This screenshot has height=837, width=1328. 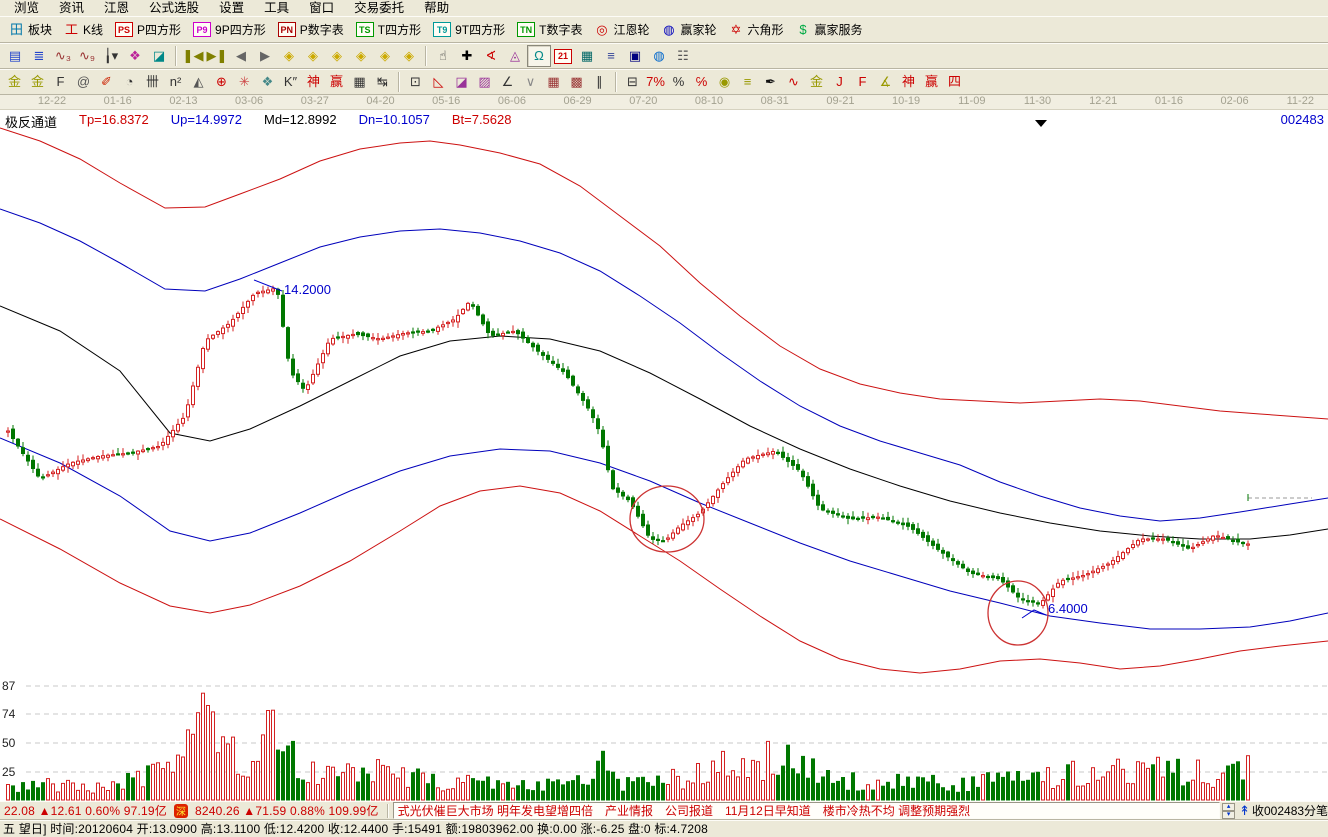 What do you see at coordinates (931, 82) in the screenshot?
I see `ying-line-button: 赢` at bounding box center [931, 82].